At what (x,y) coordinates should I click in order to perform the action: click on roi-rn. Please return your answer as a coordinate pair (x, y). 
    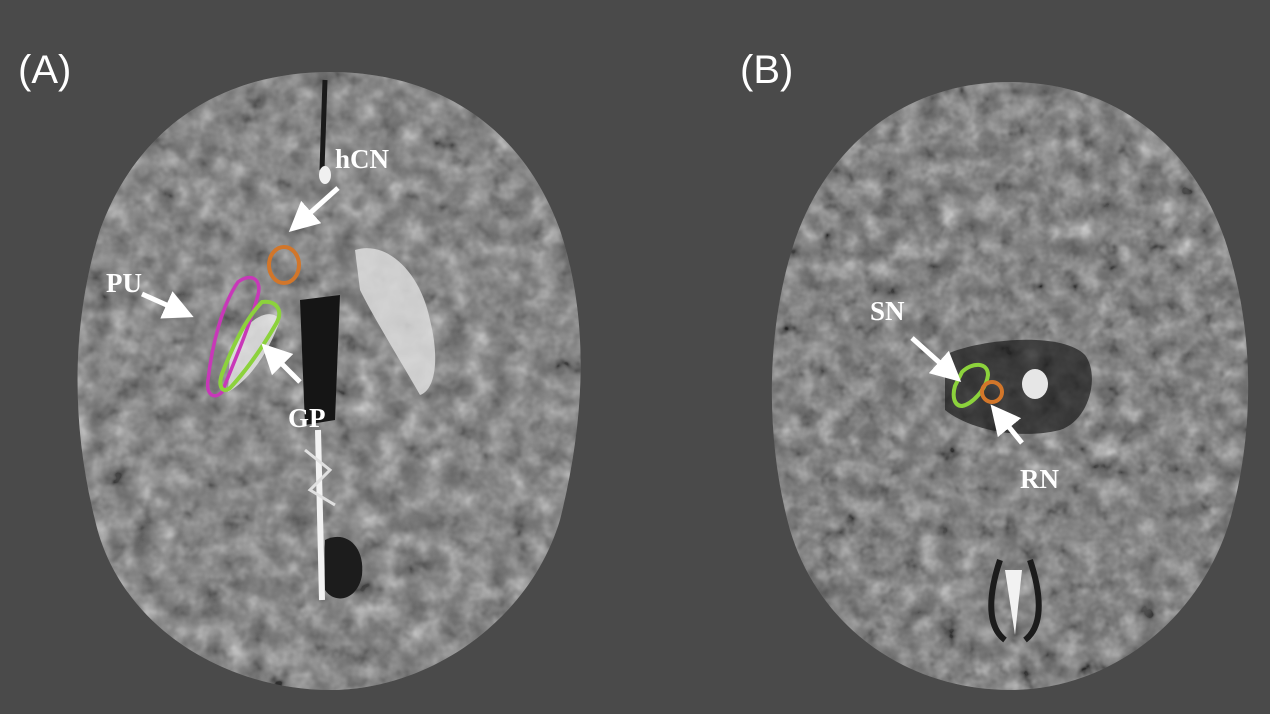
    Looking at the image, I should click on (992, 392).